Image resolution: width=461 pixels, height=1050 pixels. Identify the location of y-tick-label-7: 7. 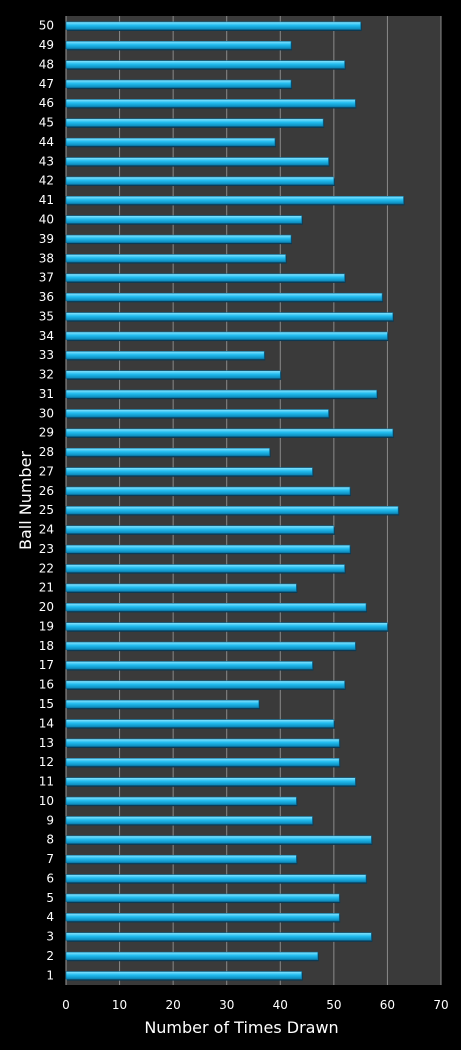
(50, 859).